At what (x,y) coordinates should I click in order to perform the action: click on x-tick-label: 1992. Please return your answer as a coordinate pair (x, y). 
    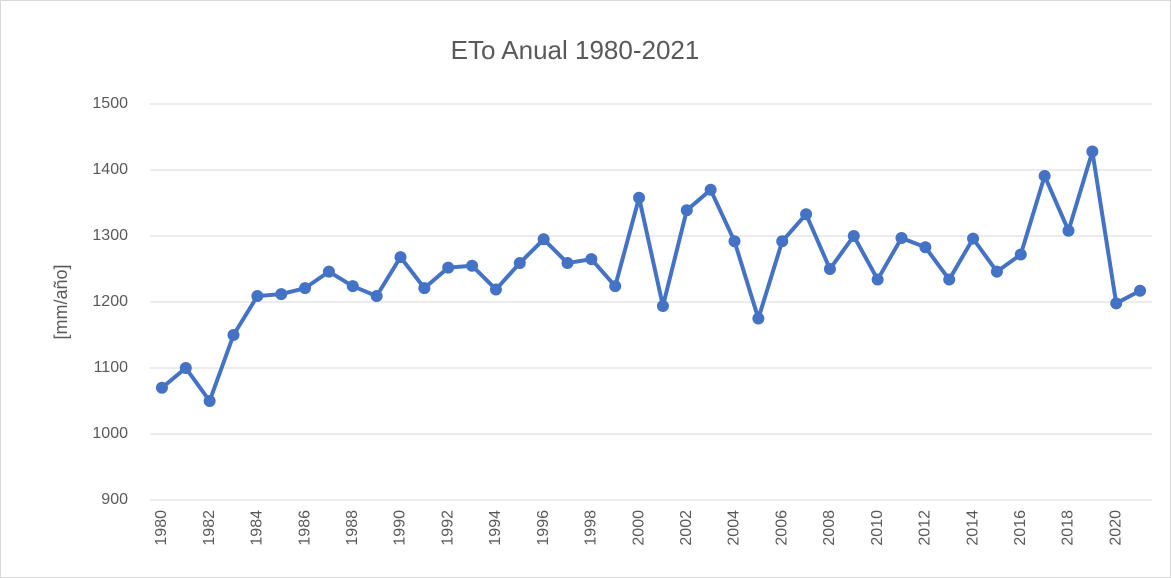
    Looking at the image, I should click on (447, 528).